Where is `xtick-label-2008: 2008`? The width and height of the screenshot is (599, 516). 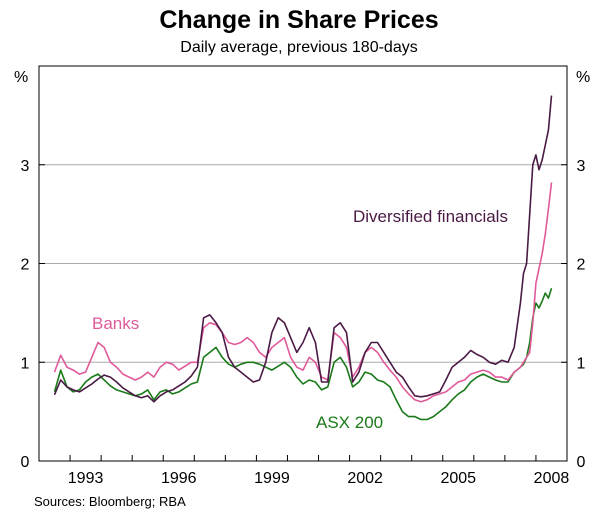
xtick-label-2008: 2008 is located at coordinates (552, 478).